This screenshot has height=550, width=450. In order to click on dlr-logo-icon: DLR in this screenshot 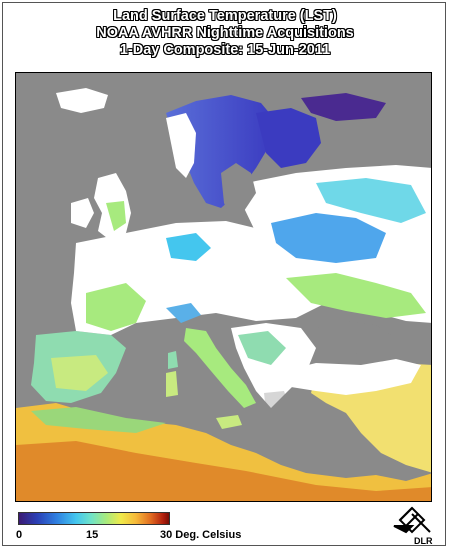, I will do `click(413, 526)`.